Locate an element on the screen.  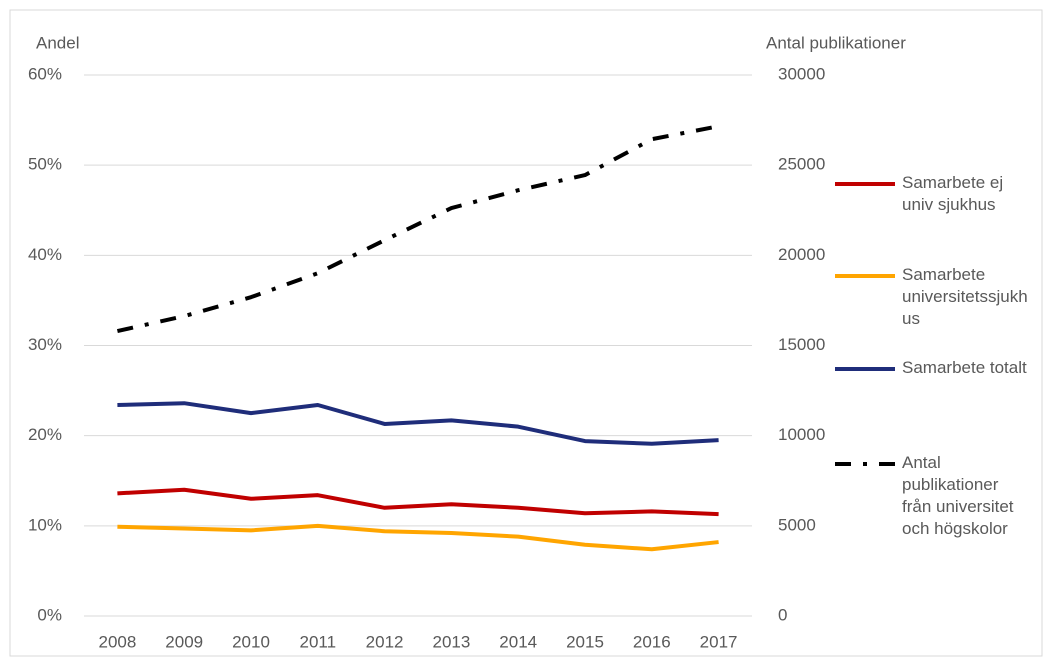
y-tick-label: 60% is located at coordinates (45, 73).